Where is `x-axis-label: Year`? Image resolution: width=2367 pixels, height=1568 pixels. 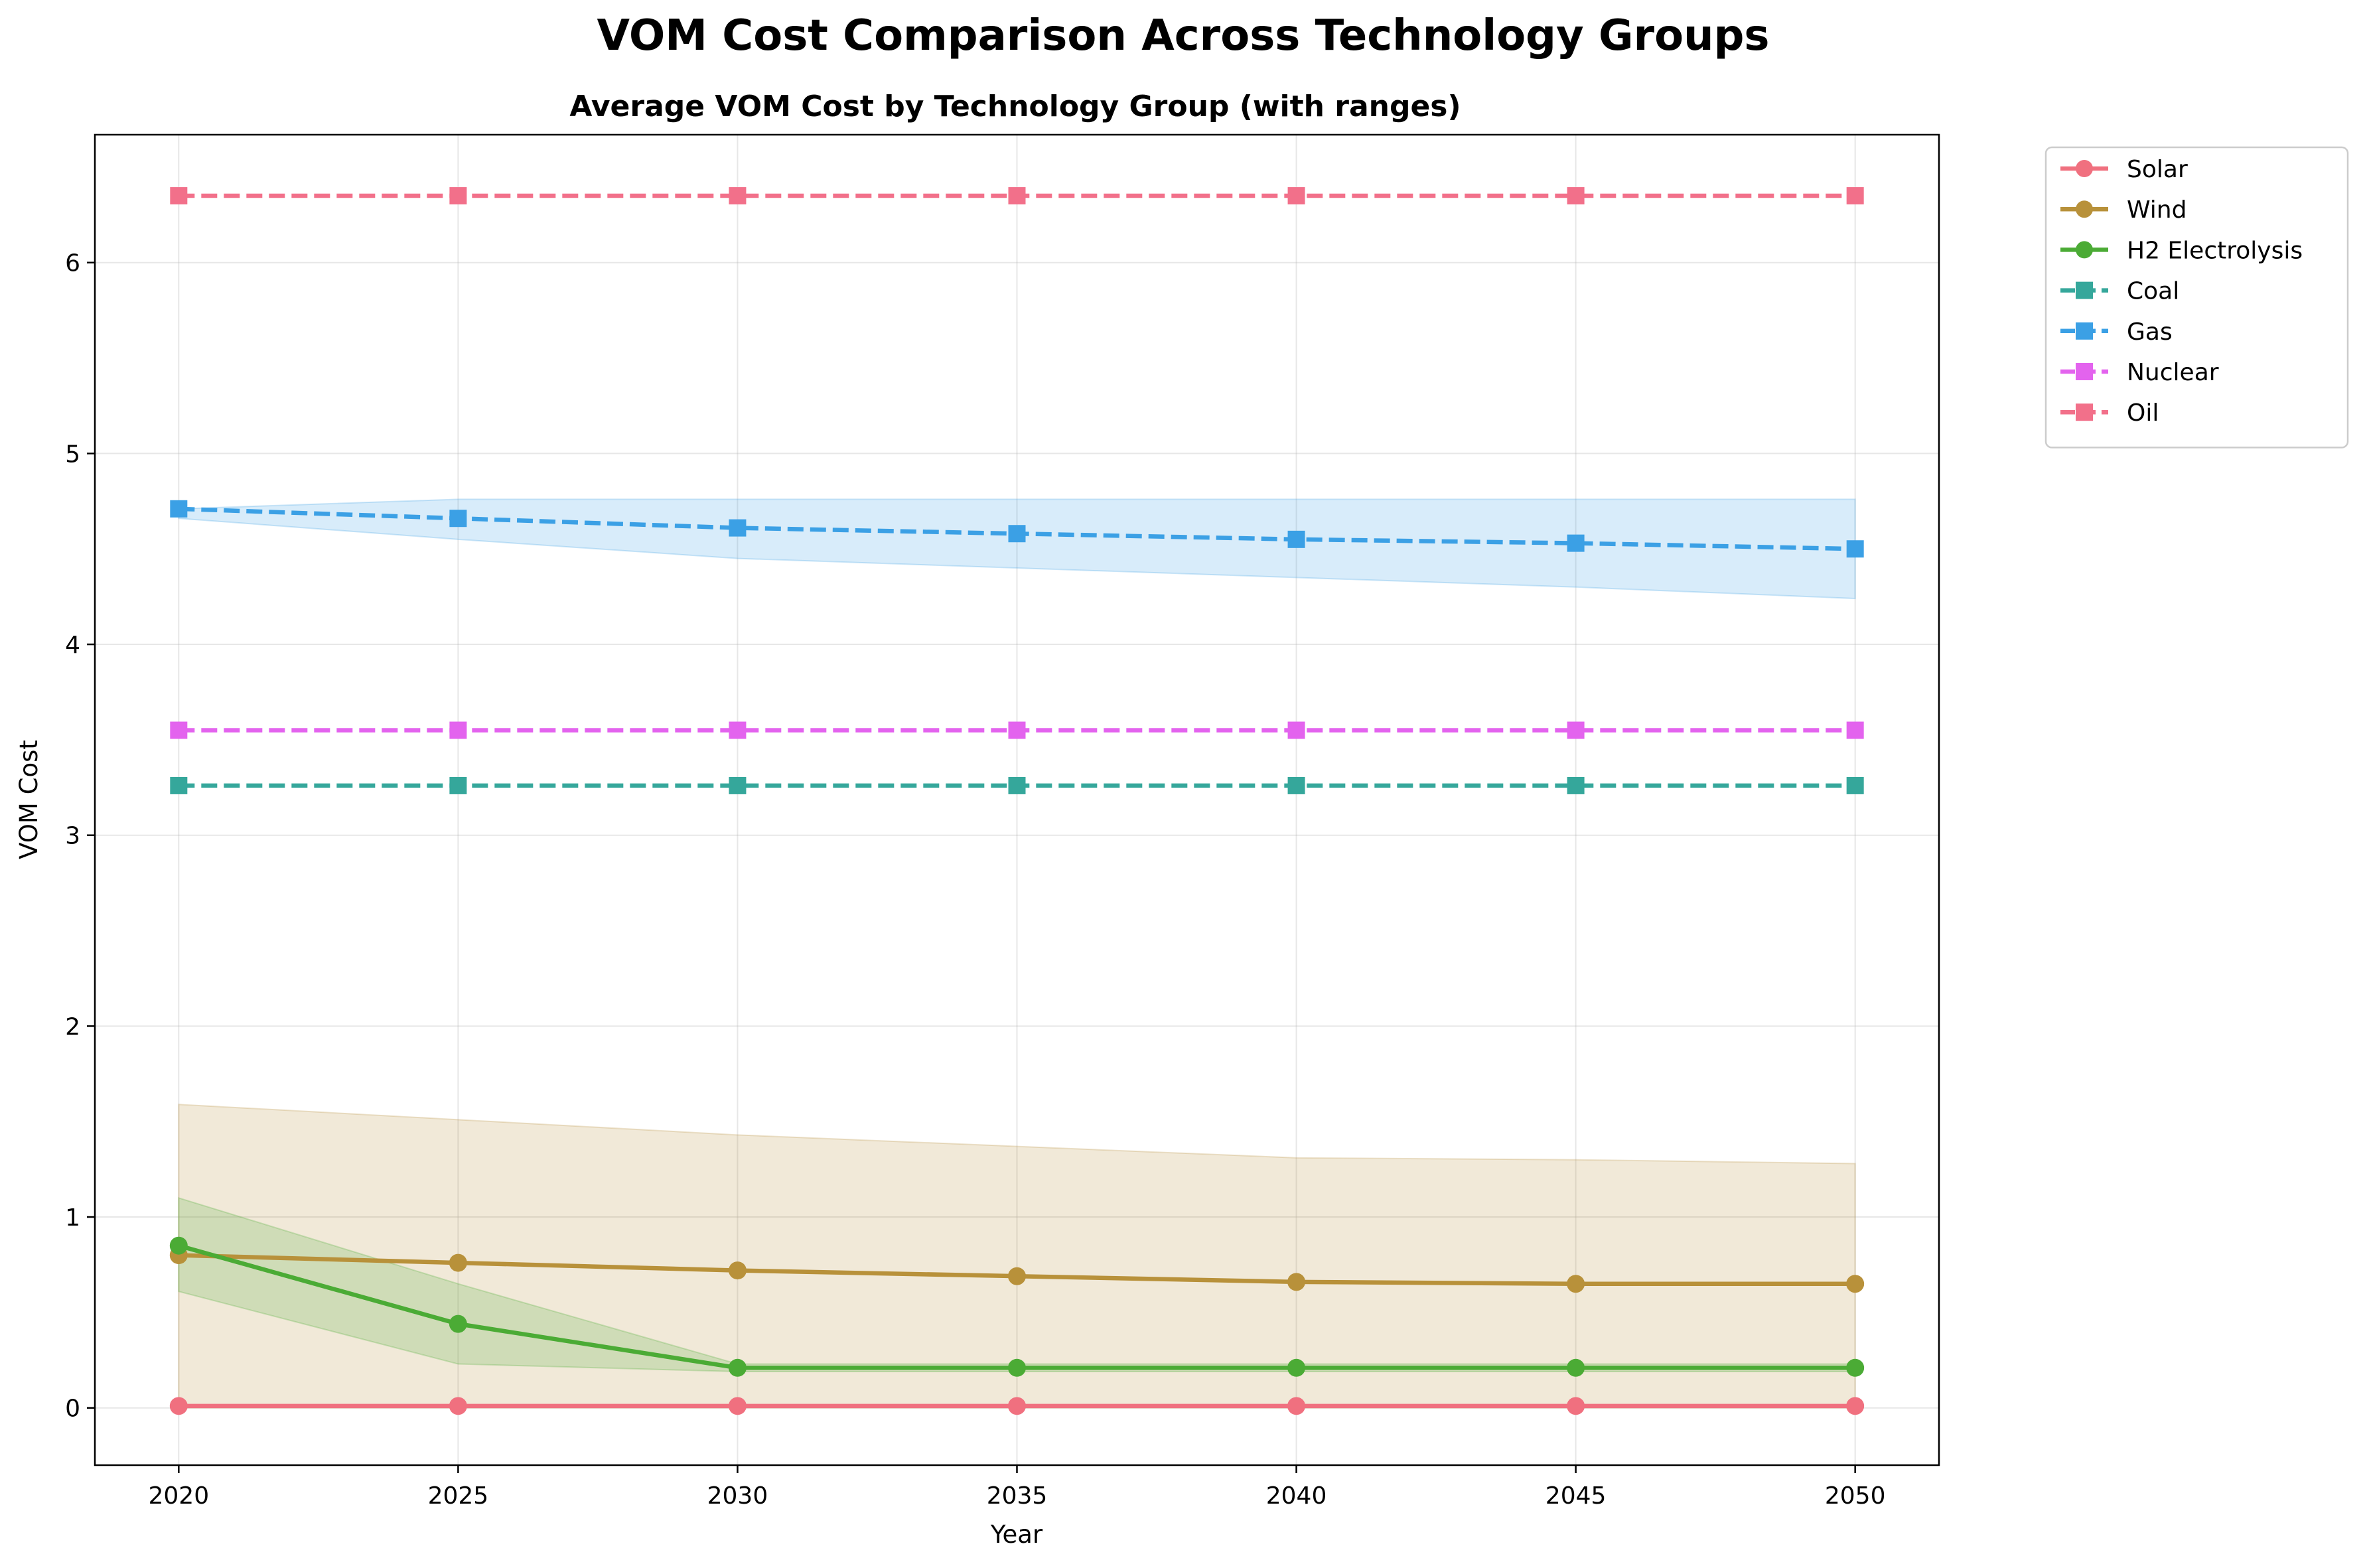 x-axis-label: Year is located at coordinates (1017, 1534).